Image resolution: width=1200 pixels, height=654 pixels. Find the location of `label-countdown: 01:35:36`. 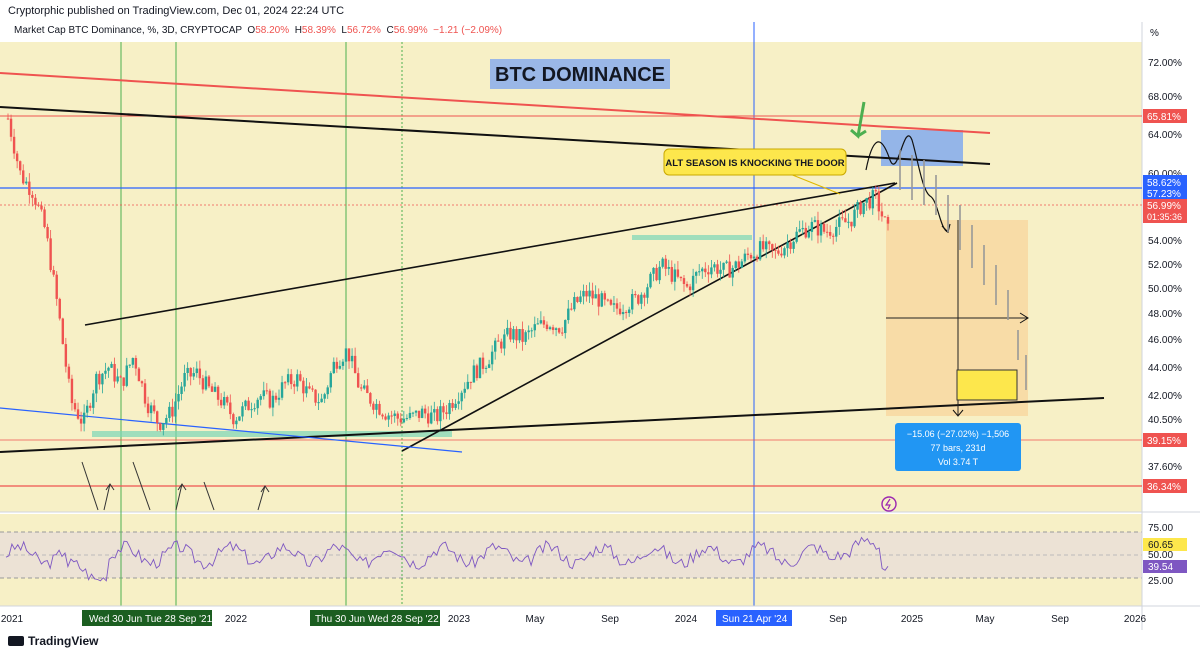

label-countdown: 01:35:36 is located at coordinates (1164, 217).